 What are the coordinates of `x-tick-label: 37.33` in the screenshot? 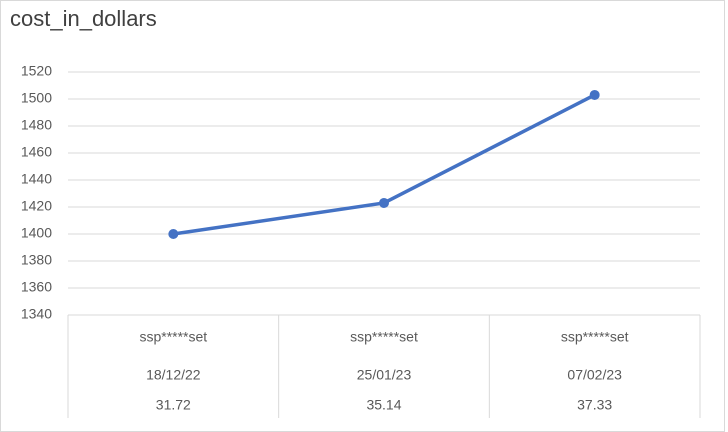 It's located at (594, 405).